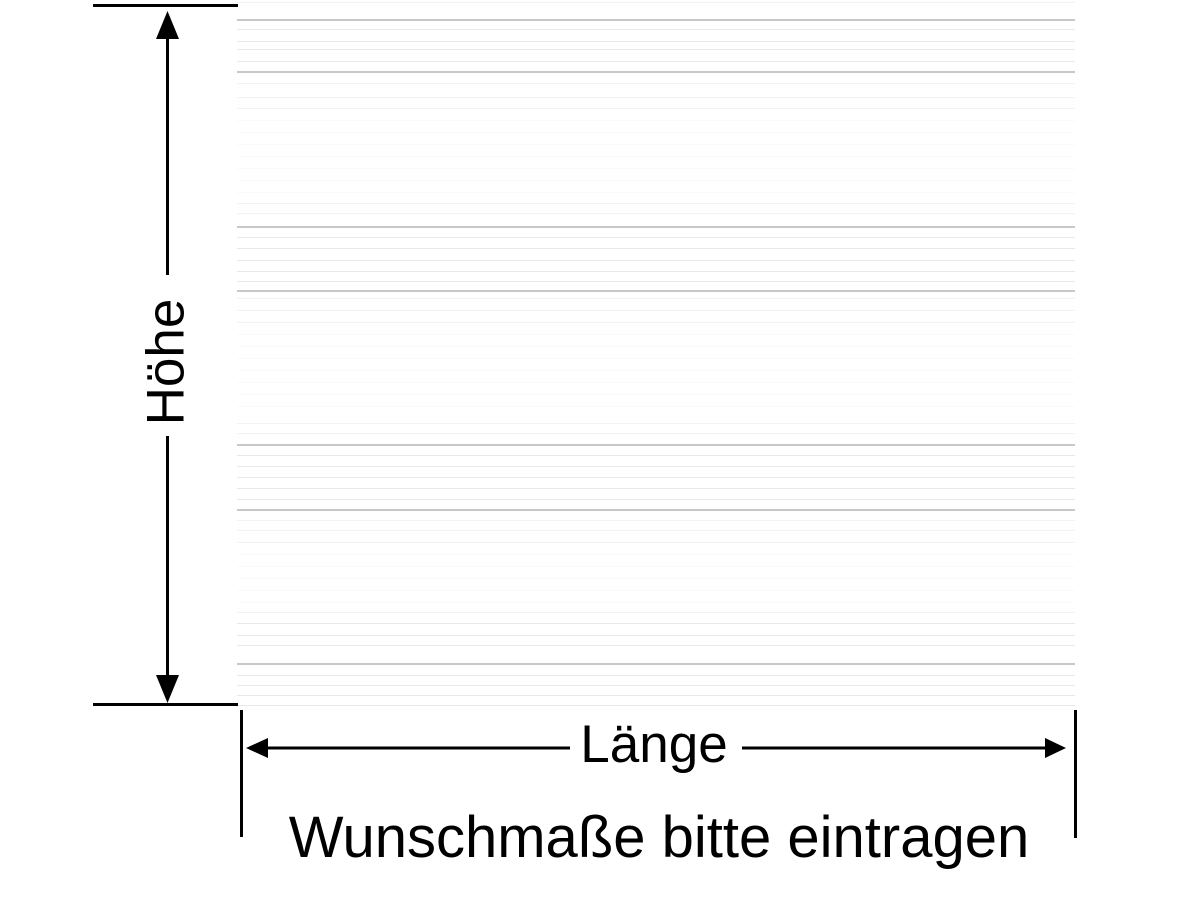 The height and width of the screenshot is (900, 1200). What do you see at coordinates (166, 362) in the screenshot?
I see `height-dimension-label: Höhe` at bounding box center [166, 362].